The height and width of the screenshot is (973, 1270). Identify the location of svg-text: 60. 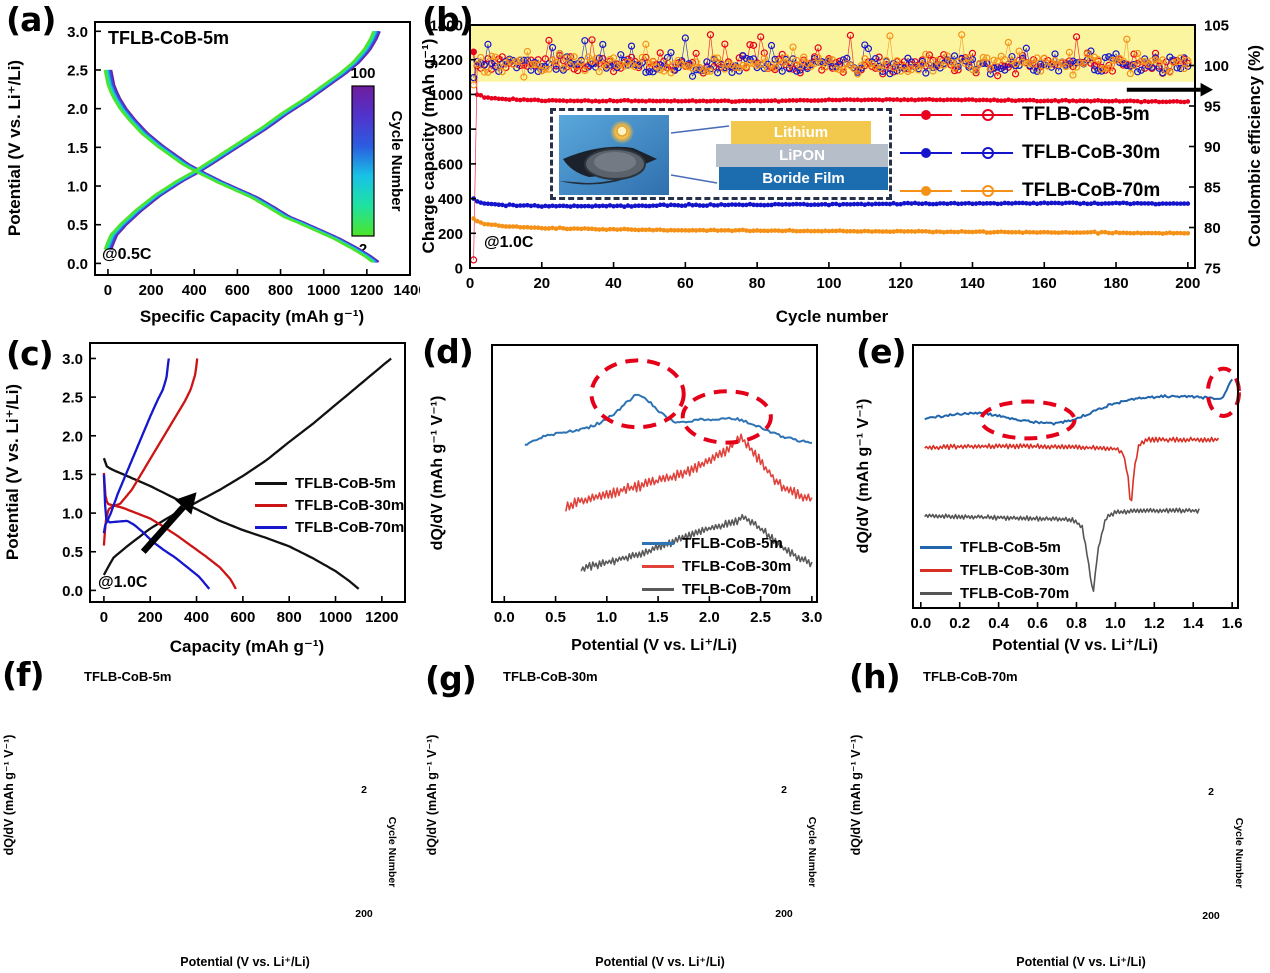
(685, 283).